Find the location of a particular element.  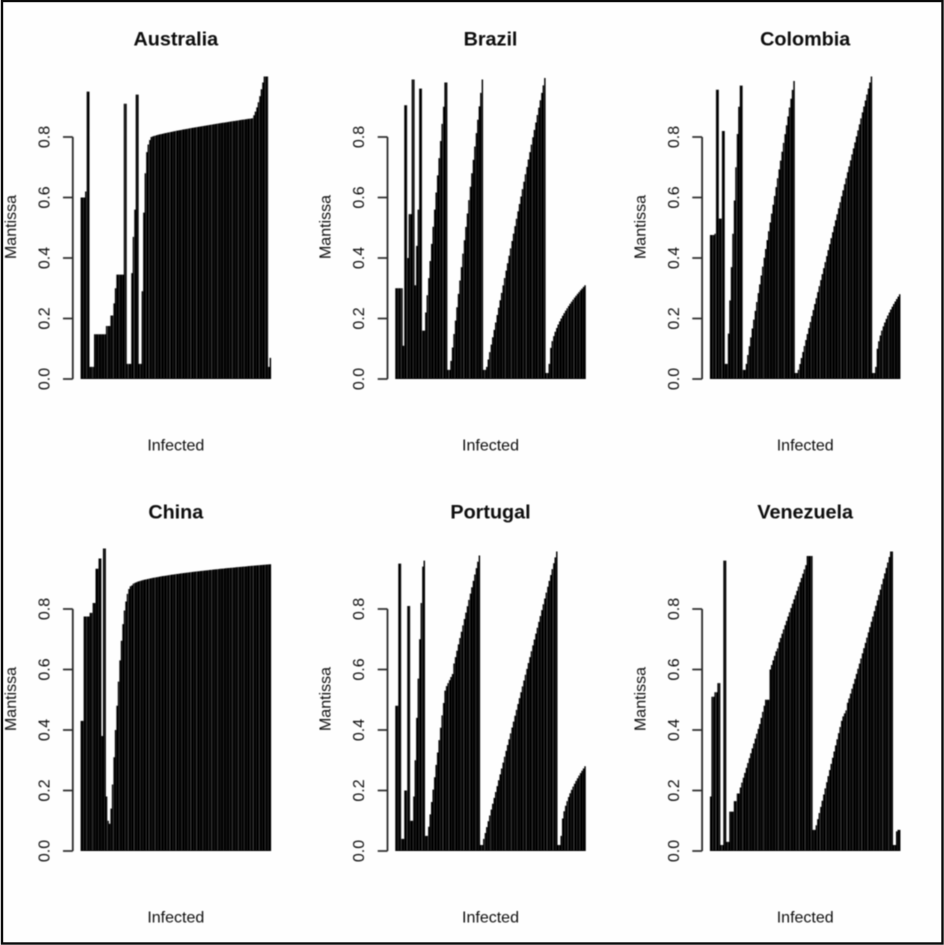

svg-text: China is located at coordinates (176, 513).